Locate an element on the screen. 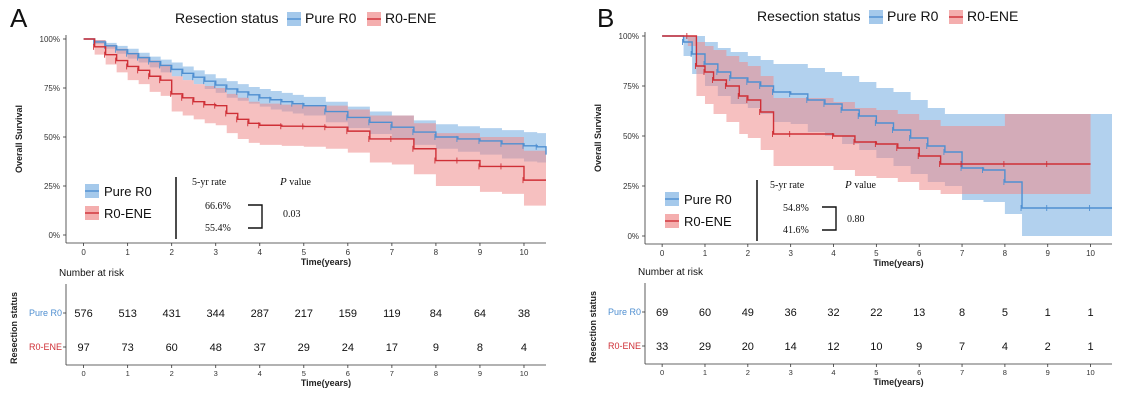  x-tick-label: 8 is located at coordinates (1005, 253).